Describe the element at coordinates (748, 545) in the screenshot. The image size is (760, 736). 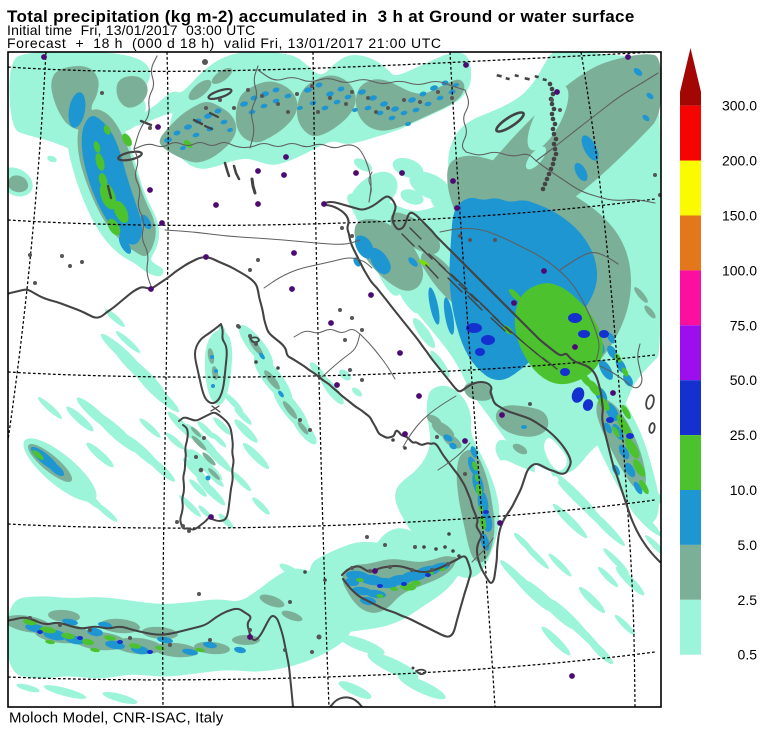
I see `svg-text: 5.0` at that location.